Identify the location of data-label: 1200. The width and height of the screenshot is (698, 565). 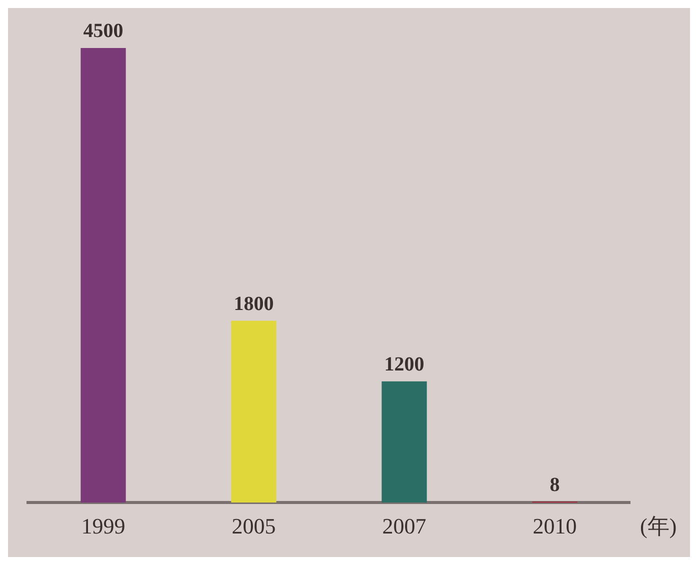
(404, 365).